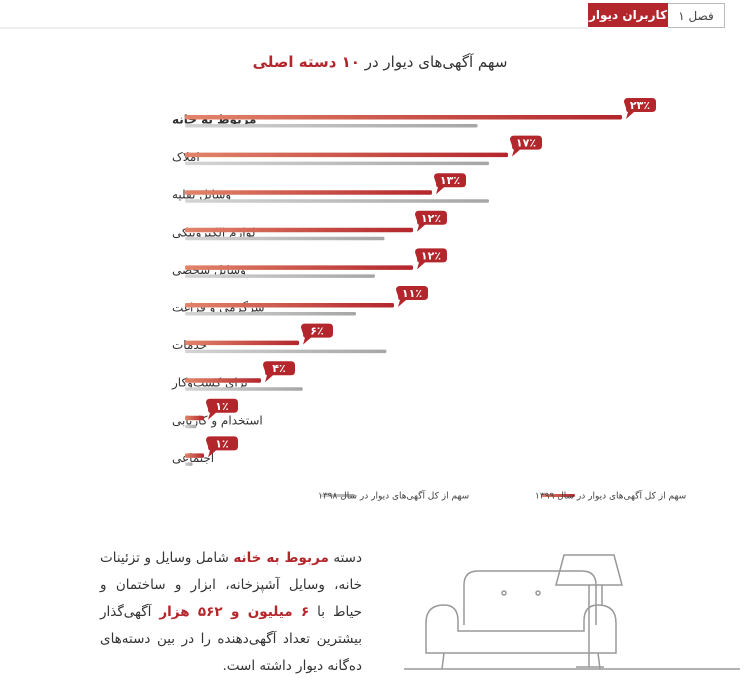 The height and width of the screenshot is (685, 744). Describe the element at coordinates (610, 496) in the screenshot. I see `legend-label: سهم از کل آگهی‌های دیوار در سال ۱۳۹۹` at that location.